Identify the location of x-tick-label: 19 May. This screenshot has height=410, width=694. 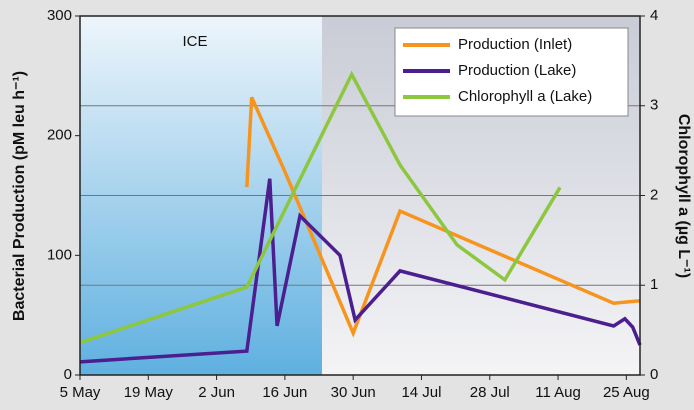
(149, 392).